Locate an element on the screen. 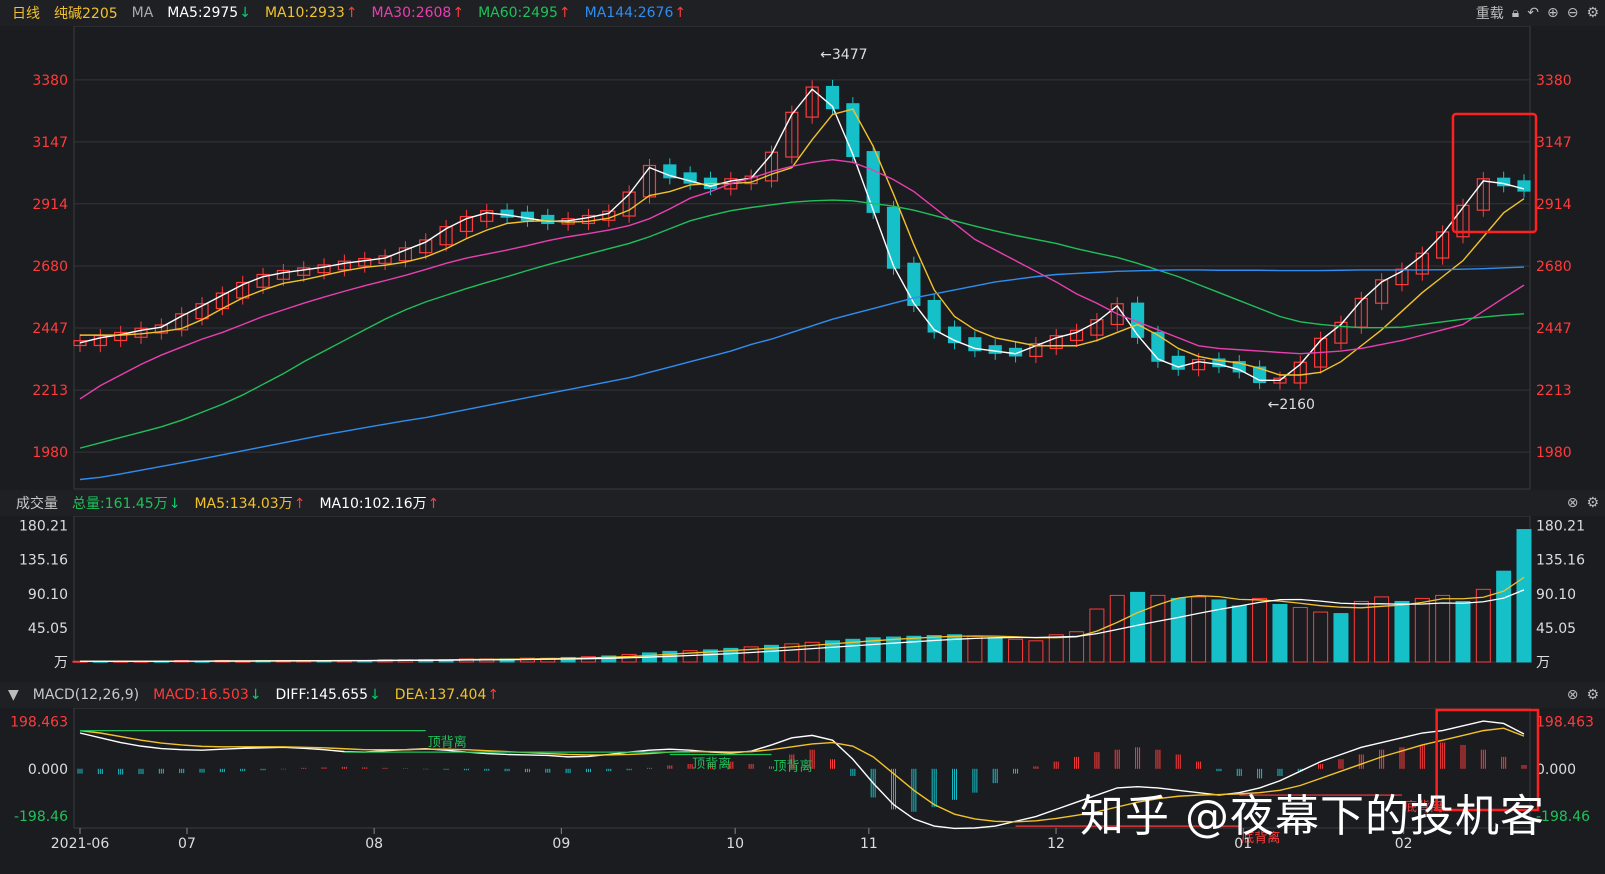 This screenshot has height=874, width=1605. ma5-label: MA5:2975↓ is located at coordinates (209, 13).